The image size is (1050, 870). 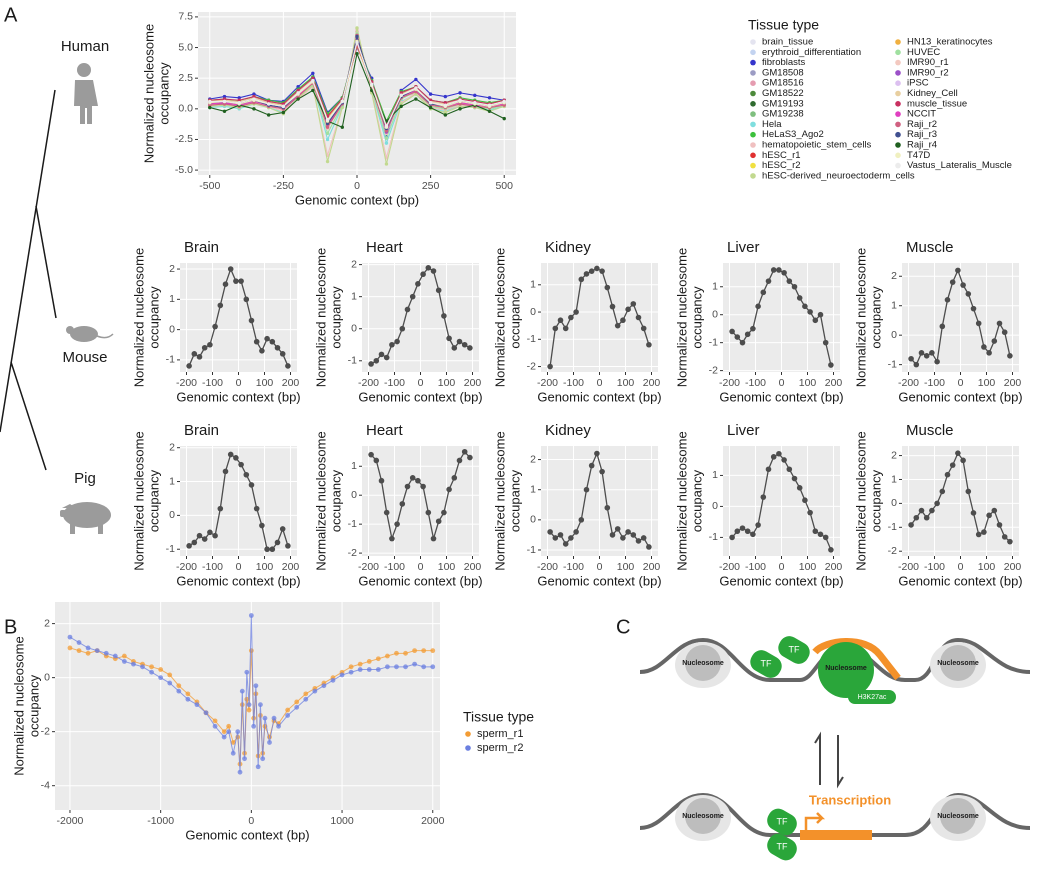 I want to click on x-tick-label: -200, so click(x=729, y=567).